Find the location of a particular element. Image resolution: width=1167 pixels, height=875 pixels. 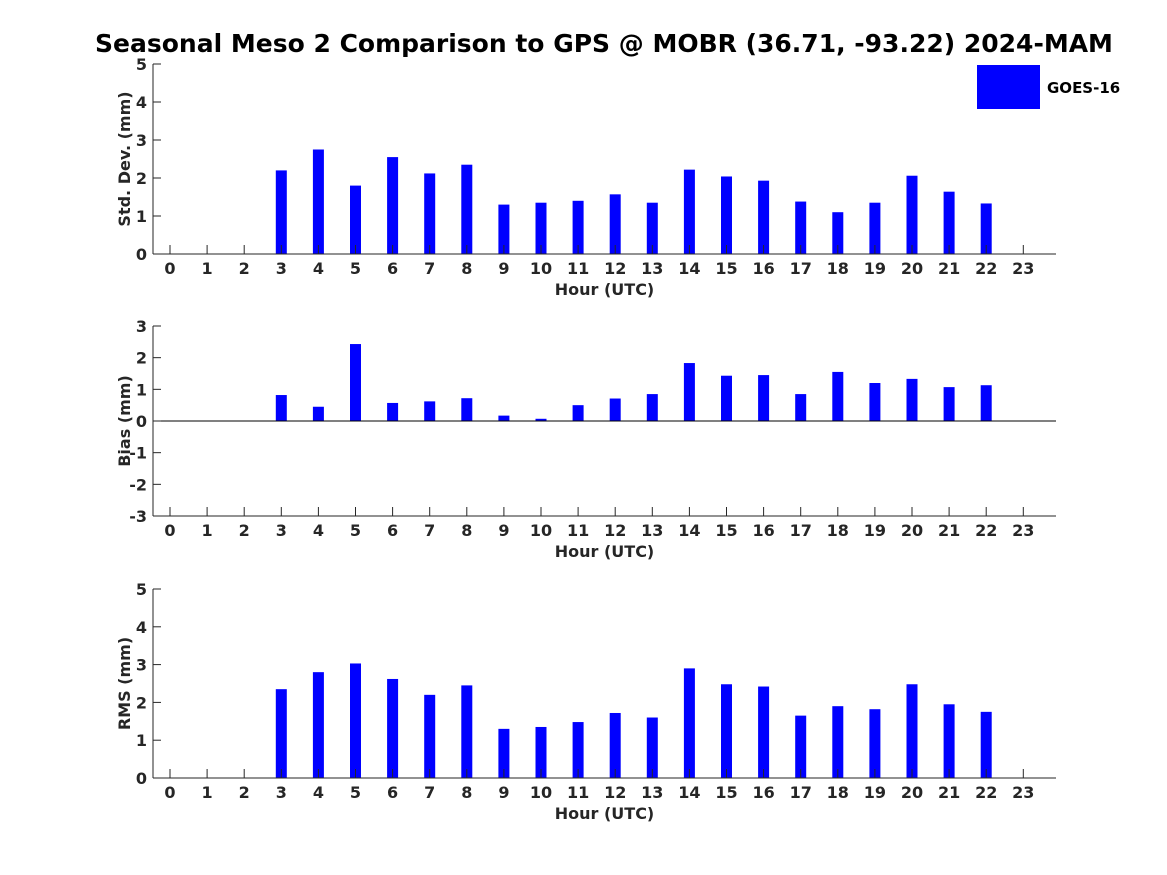

y-tick-label: -3 is located at coordinates (138, 516).